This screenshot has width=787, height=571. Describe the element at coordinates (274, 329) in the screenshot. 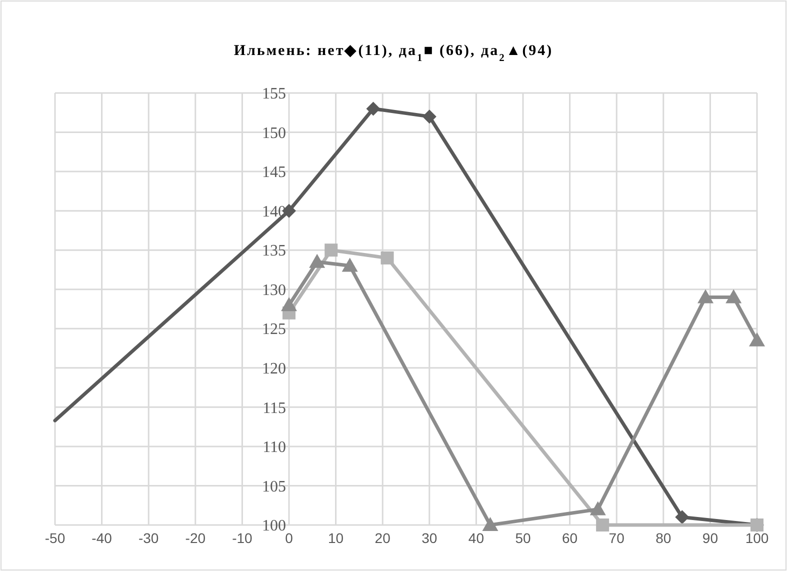

I see `y-tick-label: 125` at that location.